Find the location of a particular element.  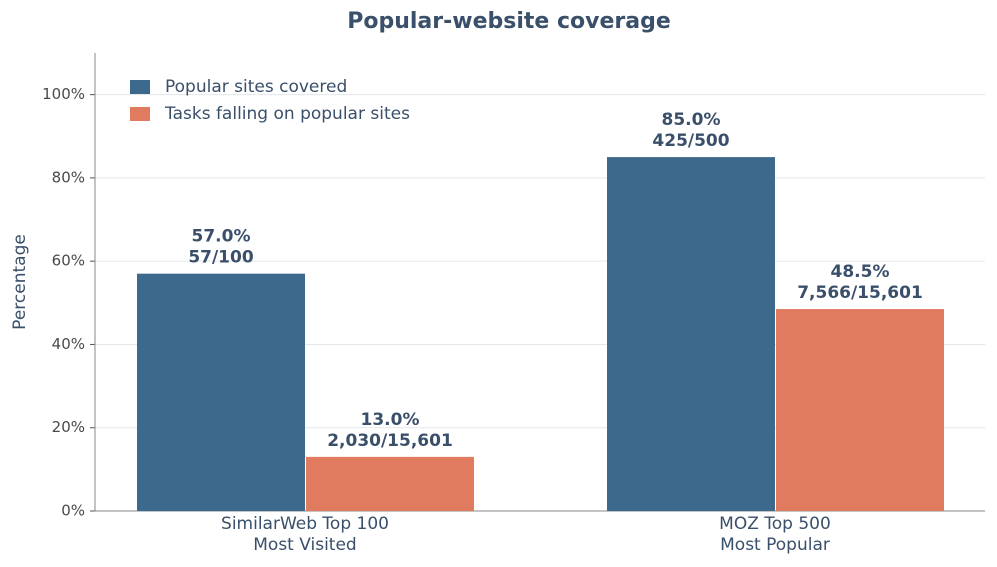

x-tick-label: SimilarWeb Top 100 is located at coordinates (305, 524).